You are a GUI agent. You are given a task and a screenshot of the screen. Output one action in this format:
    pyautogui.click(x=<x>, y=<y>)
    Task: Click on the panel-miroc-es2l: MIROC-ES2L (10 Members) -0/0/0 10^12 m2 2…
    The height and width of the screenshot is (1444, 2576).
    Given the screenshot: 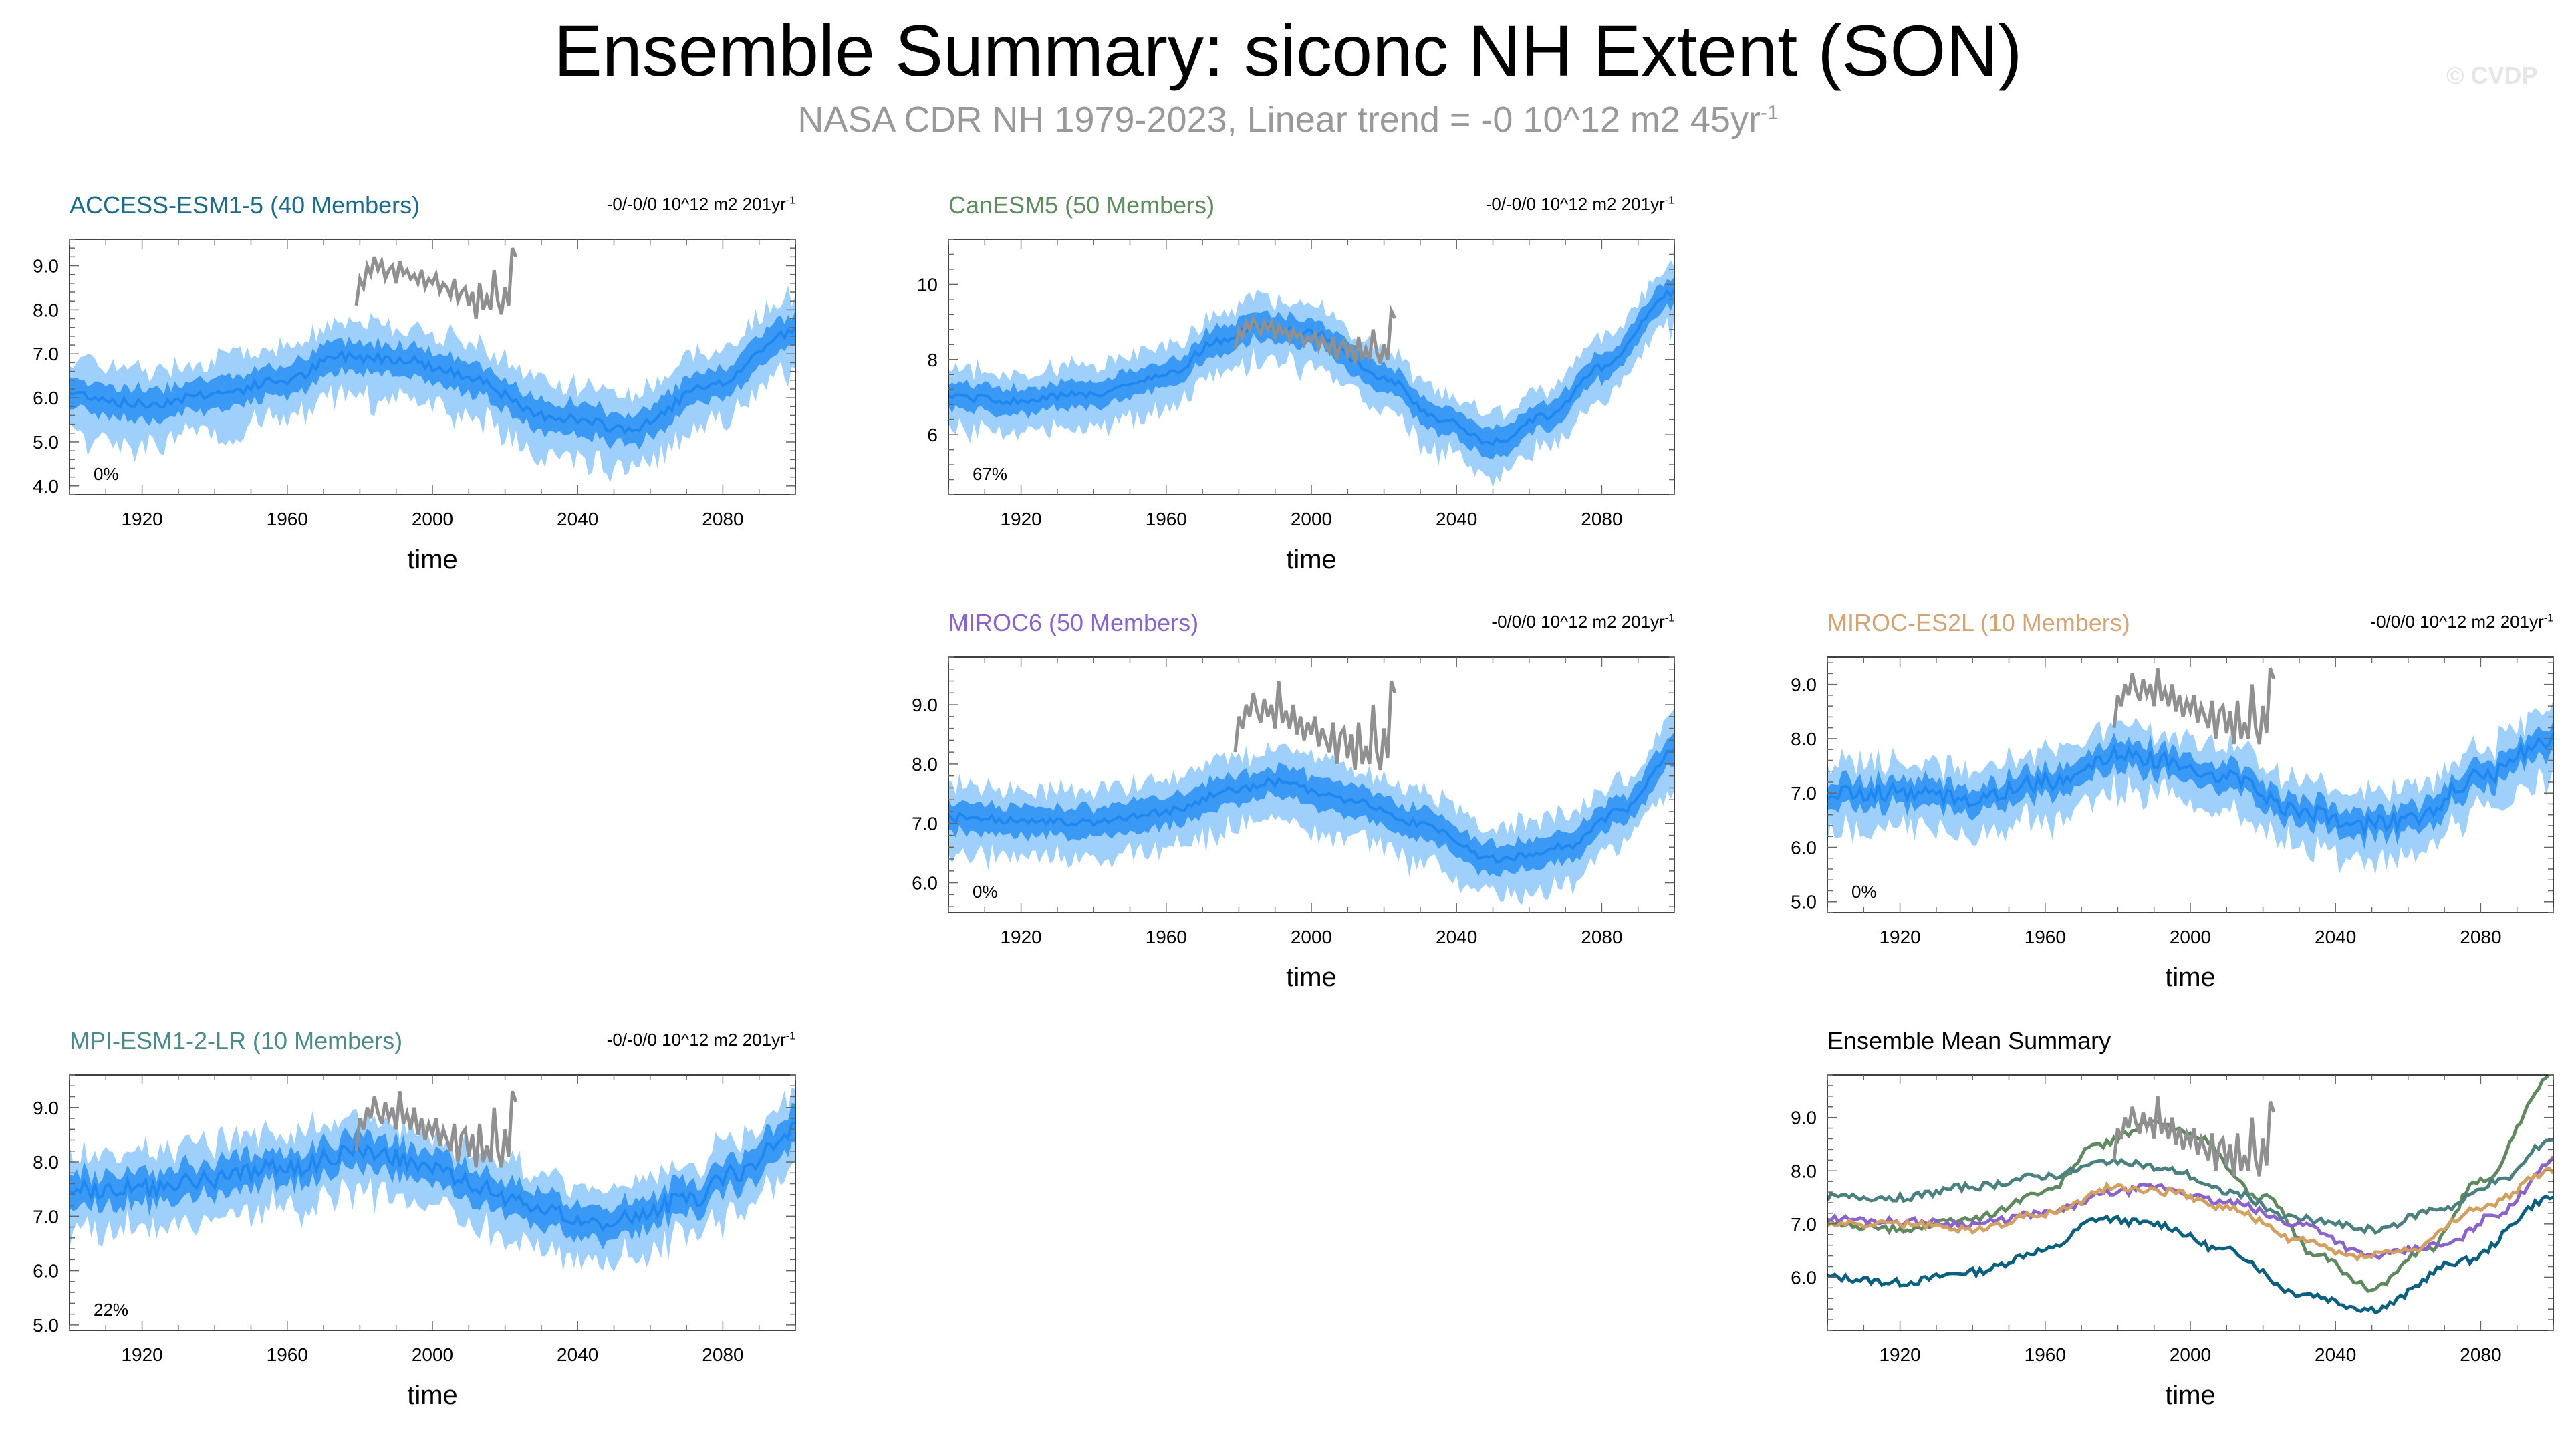 What is the action you would take?
    pyautogui.click(x=2165, y=812)
    